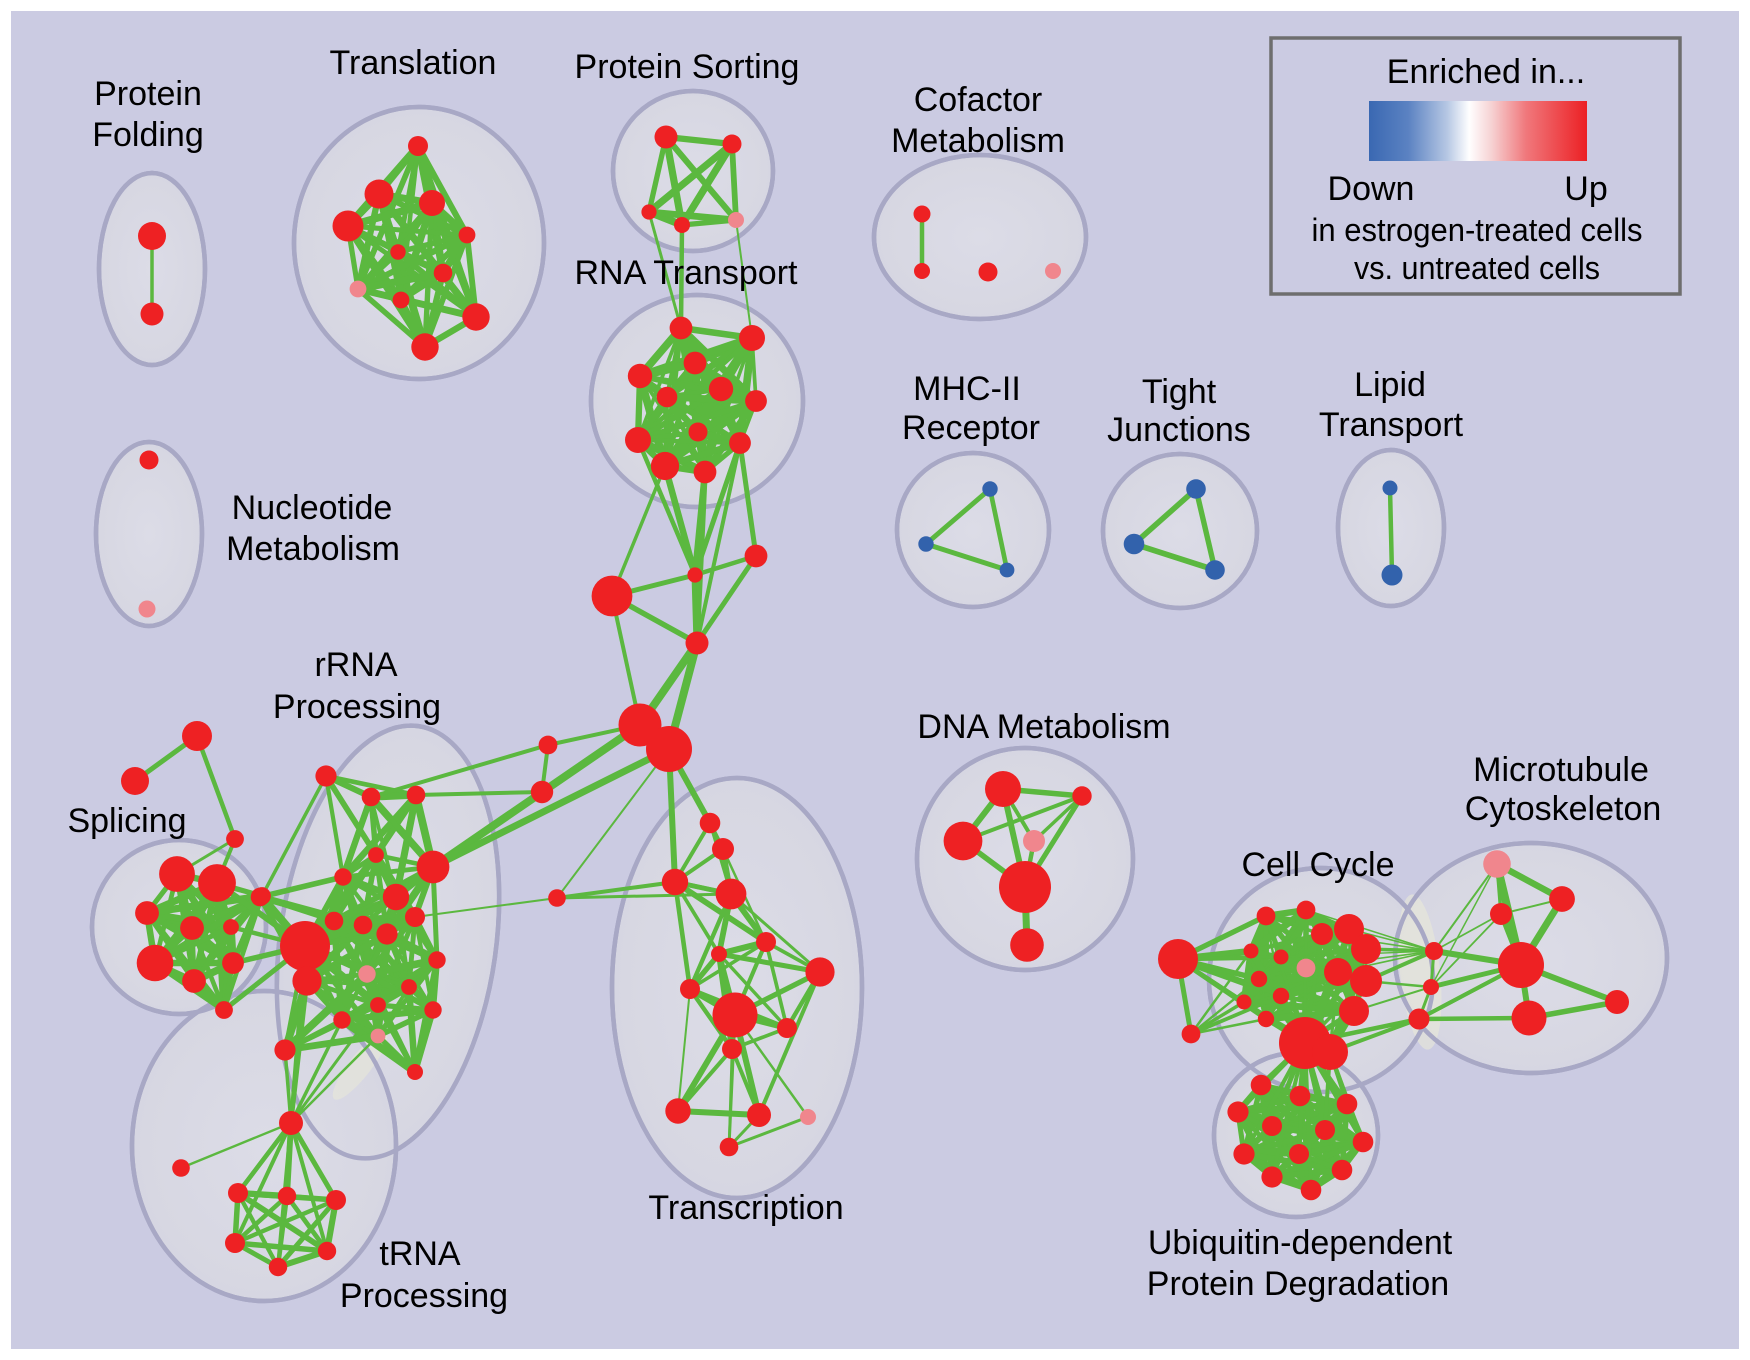 This screenshot has height=1360, width=1750. Describe the element at coordinates (1317, 865) in the screenshot. I see `svg-text: Cell Cycle` at that location.